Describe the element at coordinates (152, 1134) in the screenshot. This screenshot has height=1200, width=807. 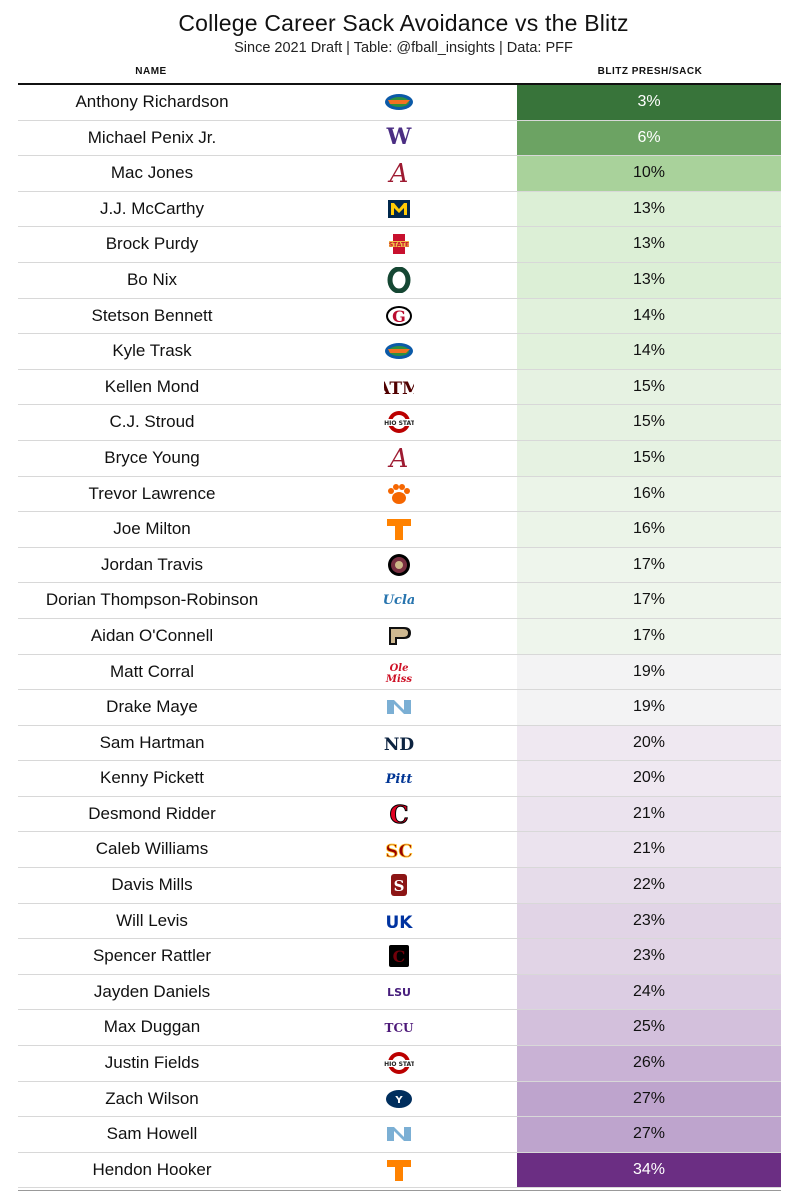
I see `player-name: Sam Howell` at that location.